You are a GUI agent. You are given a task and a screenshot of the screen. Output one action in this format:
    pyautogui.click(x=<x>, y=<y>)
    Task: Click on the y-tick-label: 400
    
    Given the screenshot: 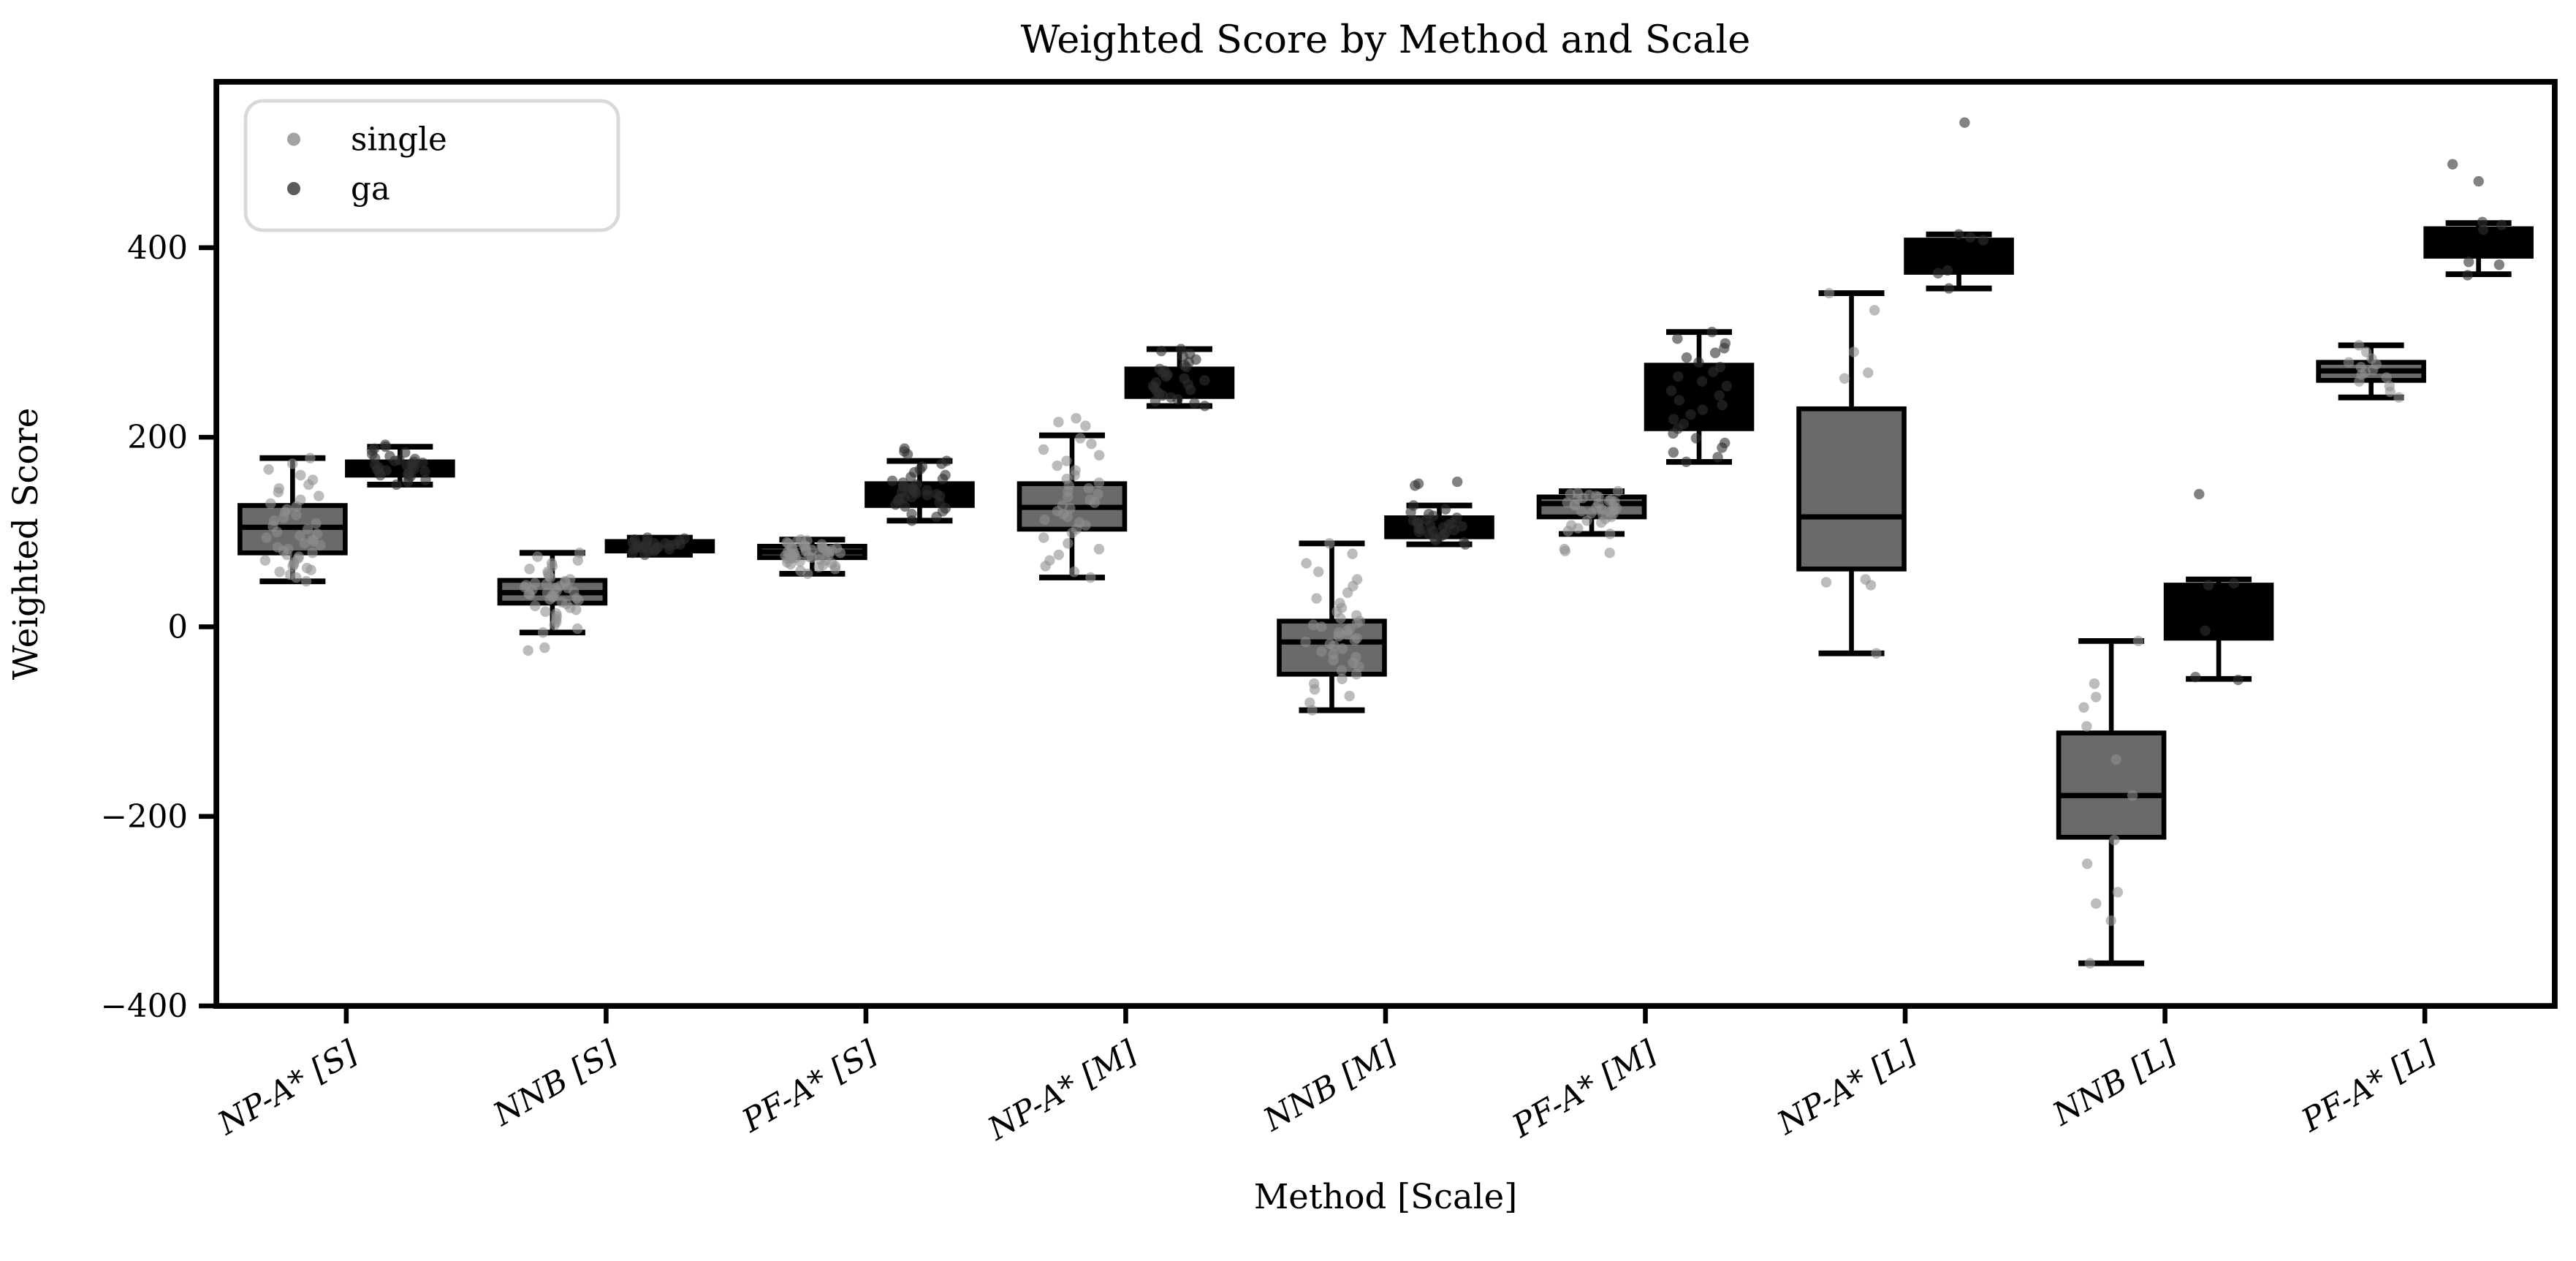 What is the action you would take?
    pyautogui.click(x=158, y=248)
    